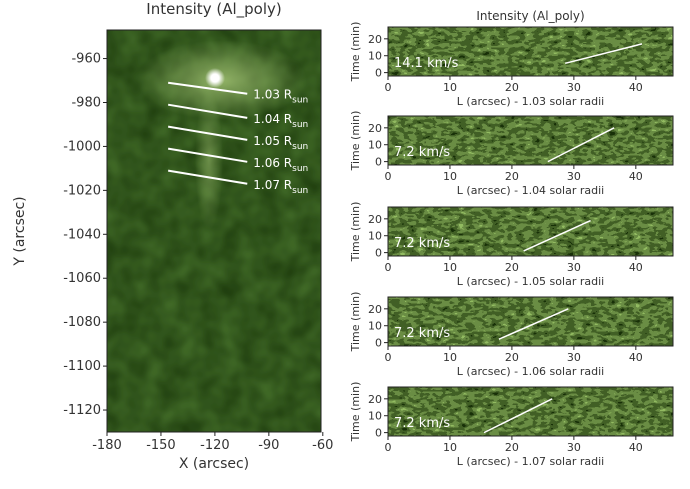 This screenshot has width=690, height=489. Describe the element at coordinates (82, 322) in the screenshot. I see `y-tick-label: -1080` at that location.